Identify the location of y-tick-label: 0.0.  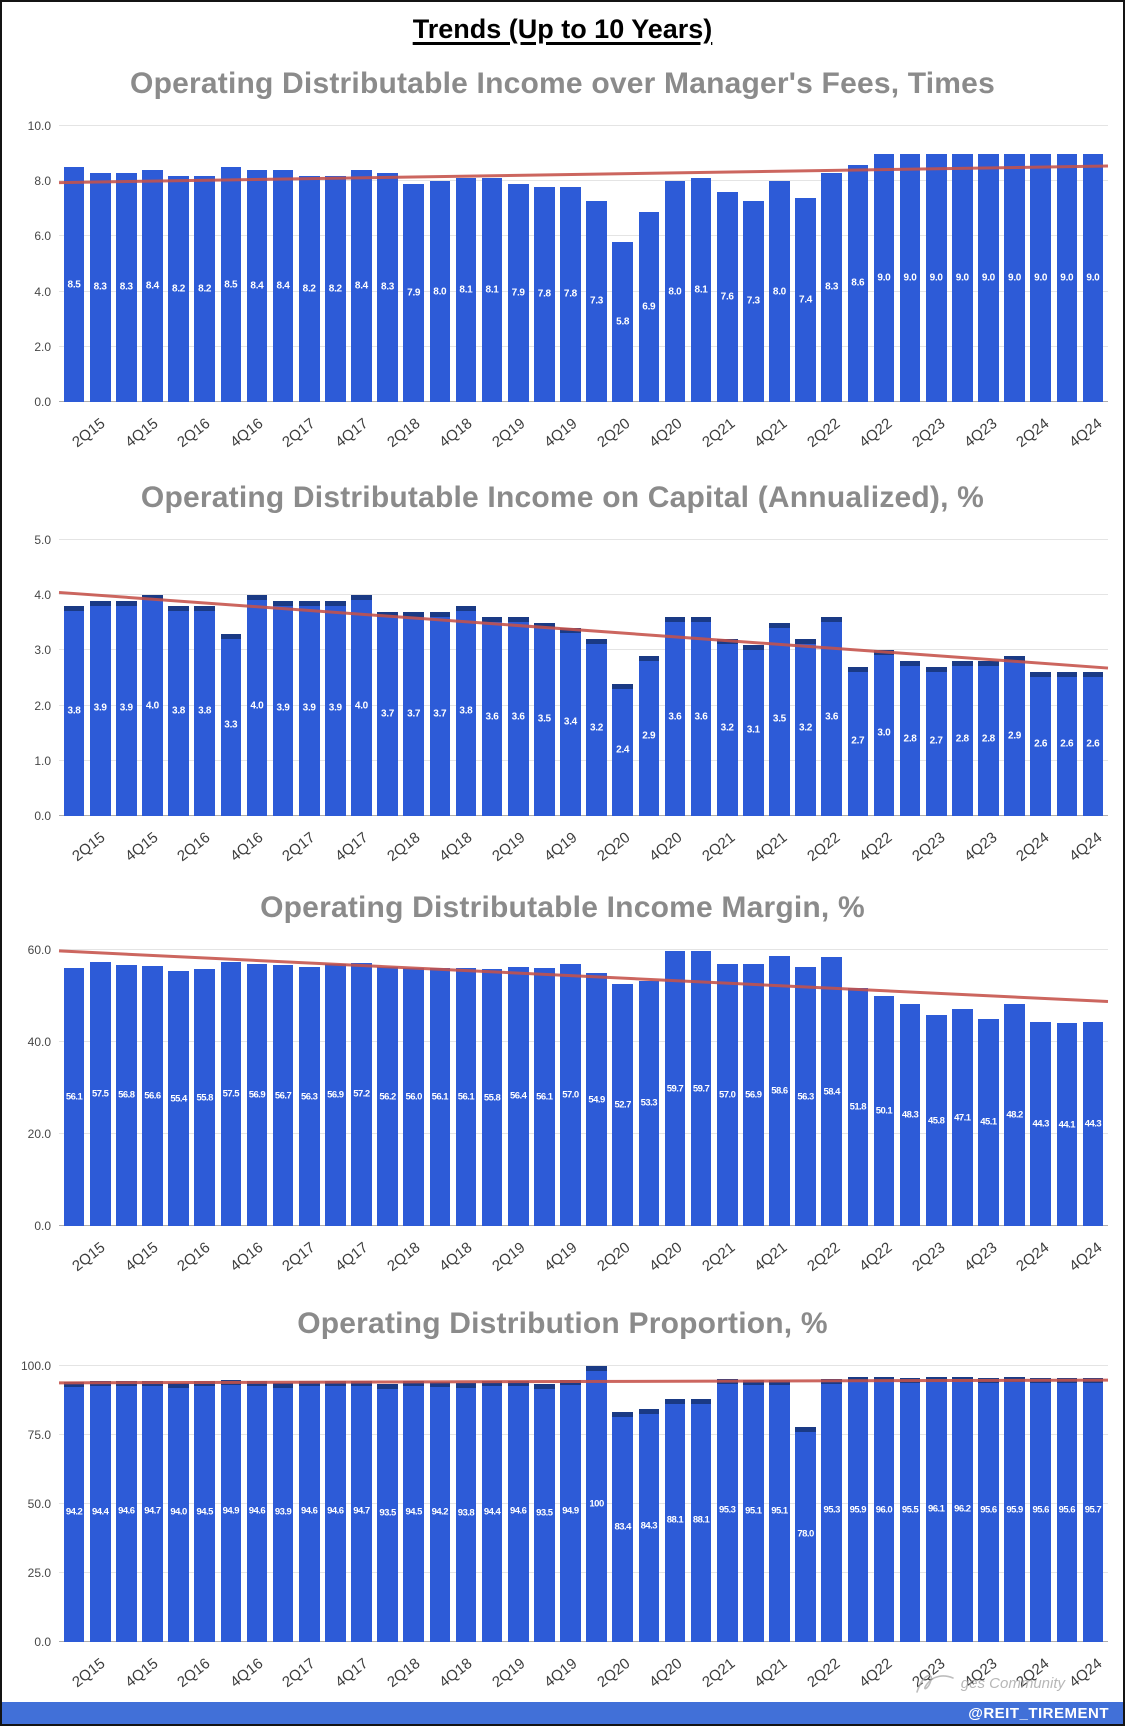
(42, 816).